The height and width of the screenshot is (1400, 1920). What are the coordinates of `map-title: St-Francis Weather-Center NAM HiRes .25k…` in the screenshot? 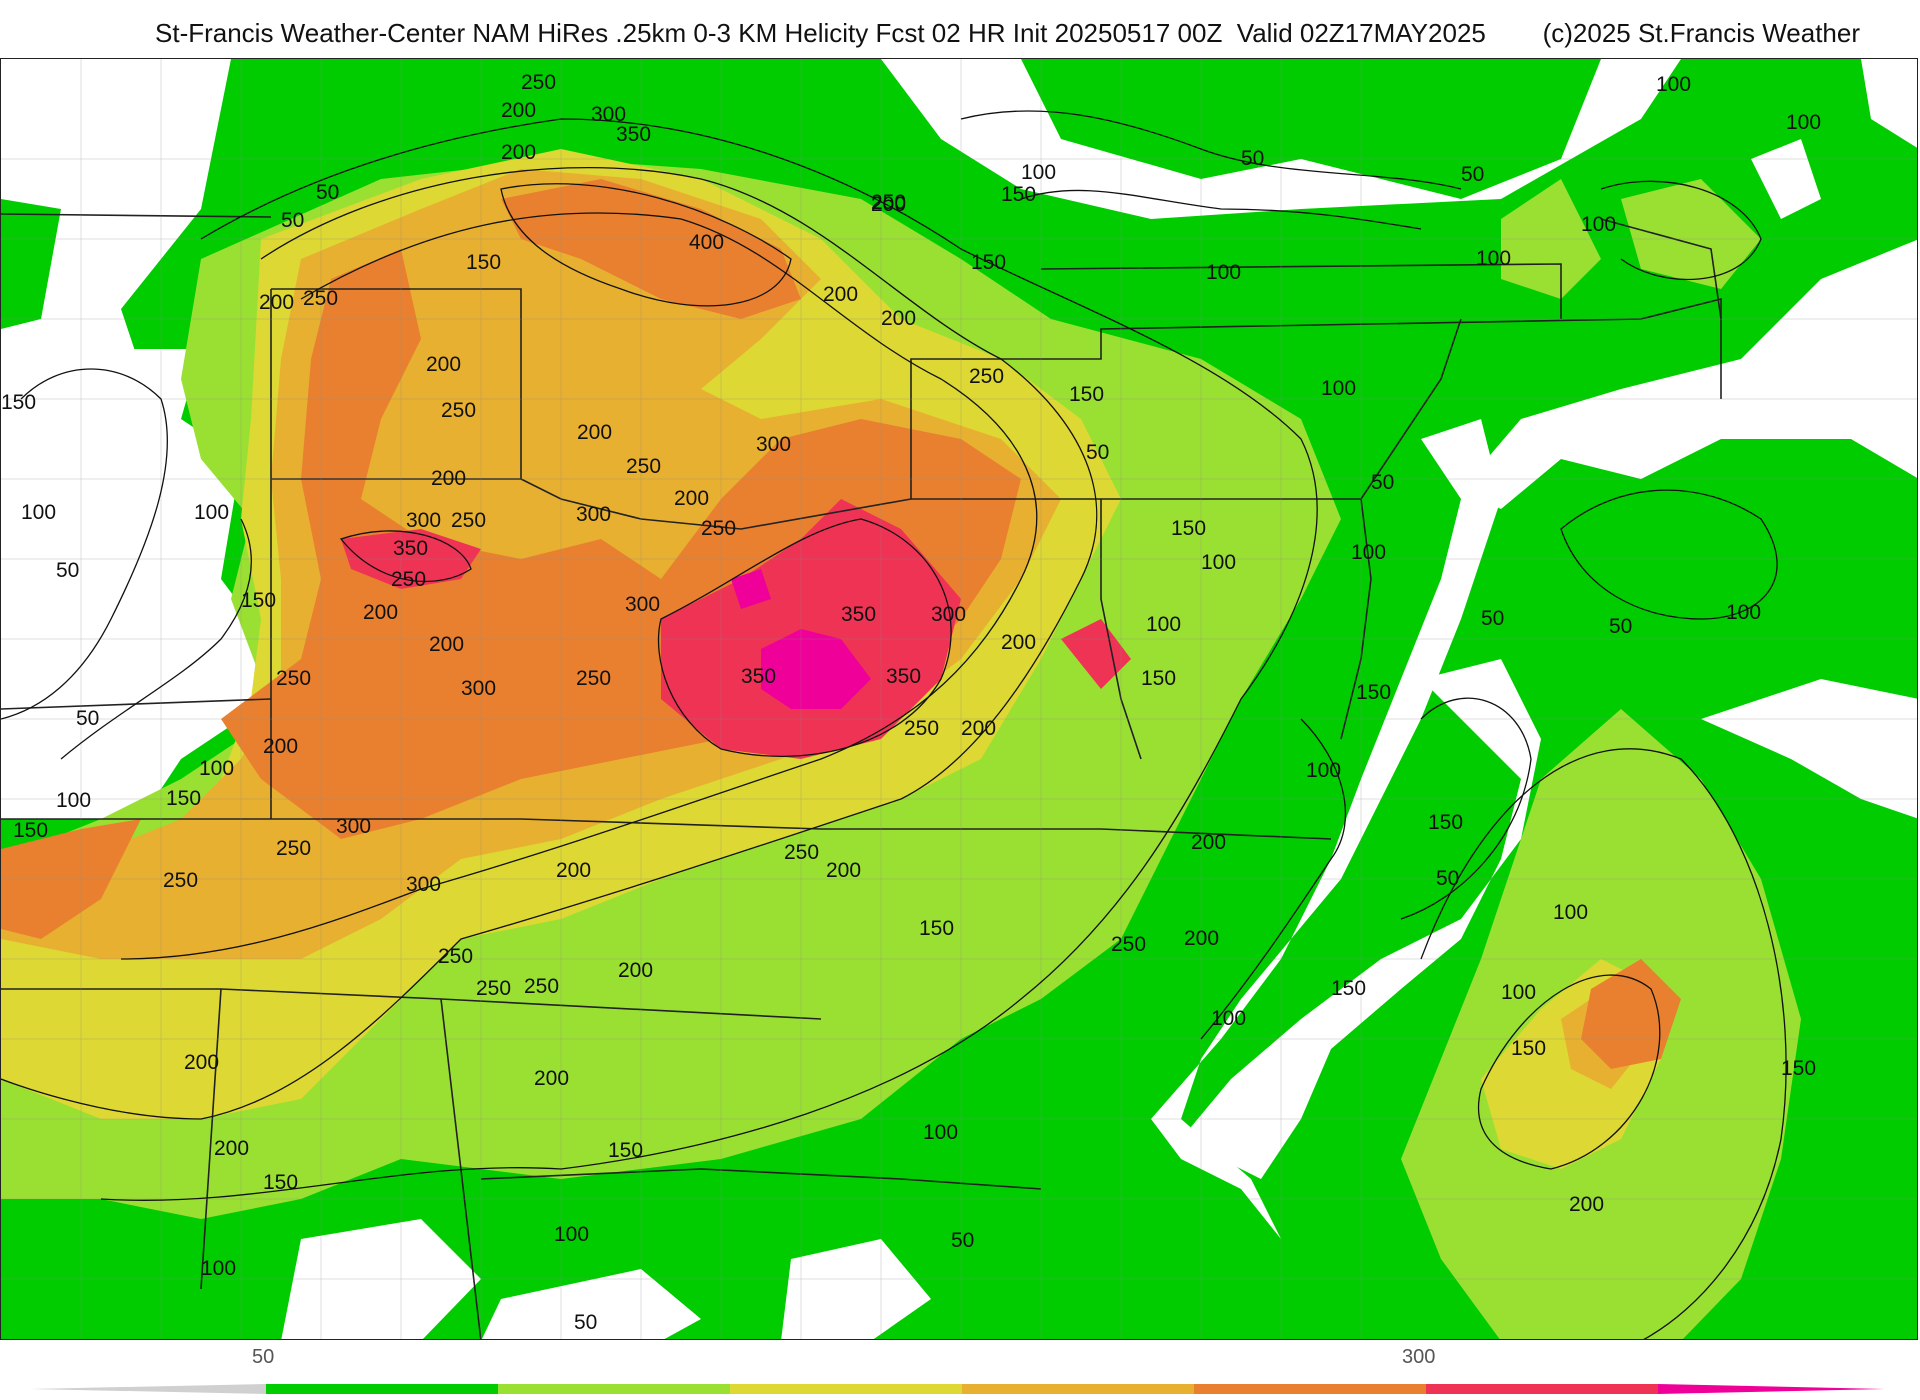 It's located at (820, 33).